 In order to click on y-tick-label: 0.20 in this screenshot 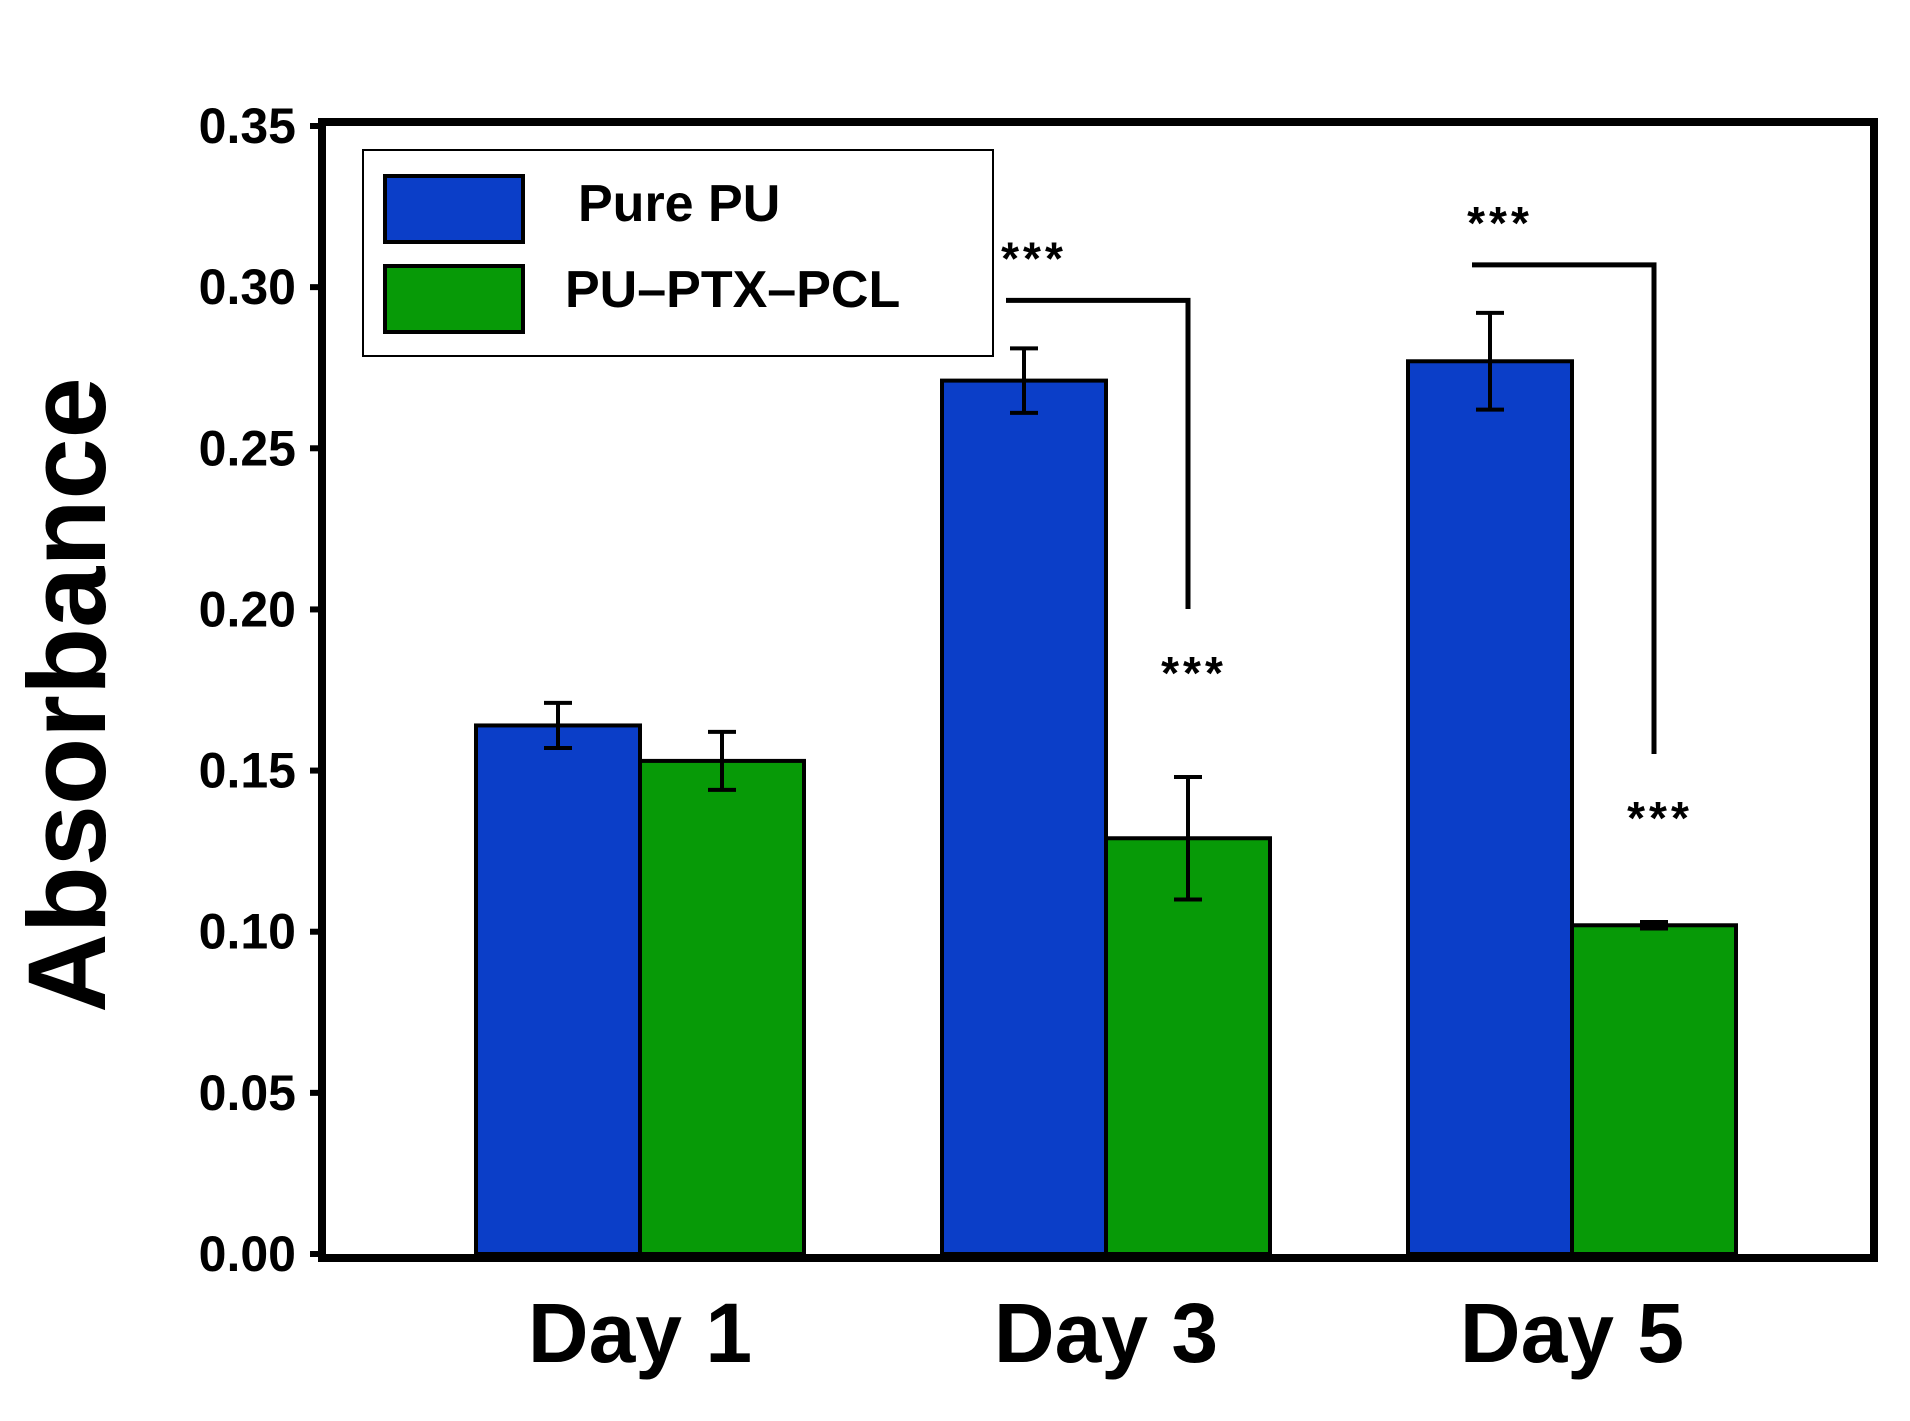, I will do `click(247, 609)`.